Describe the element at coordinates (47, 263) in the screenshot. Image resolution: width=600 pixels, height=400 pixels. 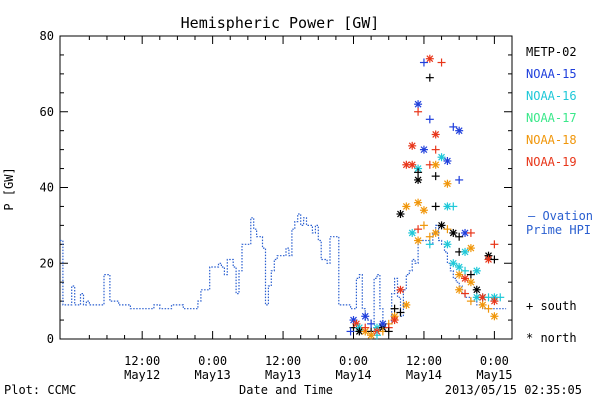
I see `y-tick-label: 20` at that location.